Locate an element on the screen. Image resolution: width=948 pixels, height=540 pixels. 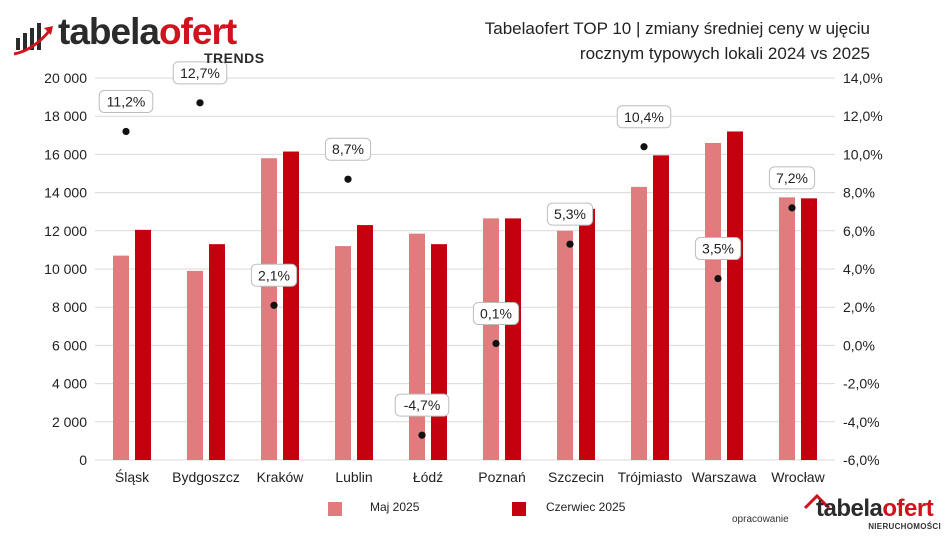
change-label: 7,2% is located at coordinates (792, 178).